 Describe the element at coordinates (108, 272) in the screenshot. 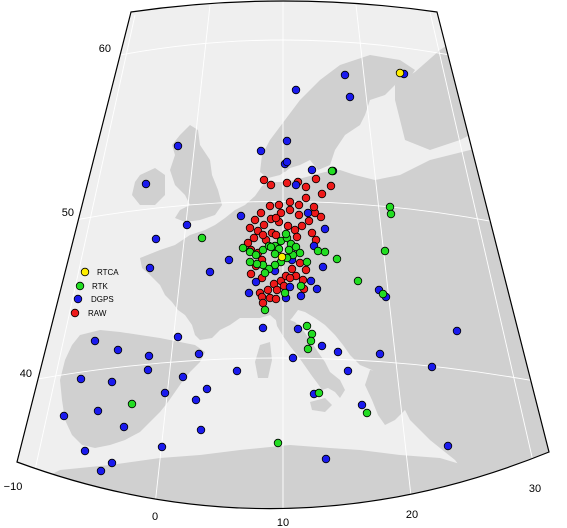

I see `legend-label-rtca: RTCA` at that location.